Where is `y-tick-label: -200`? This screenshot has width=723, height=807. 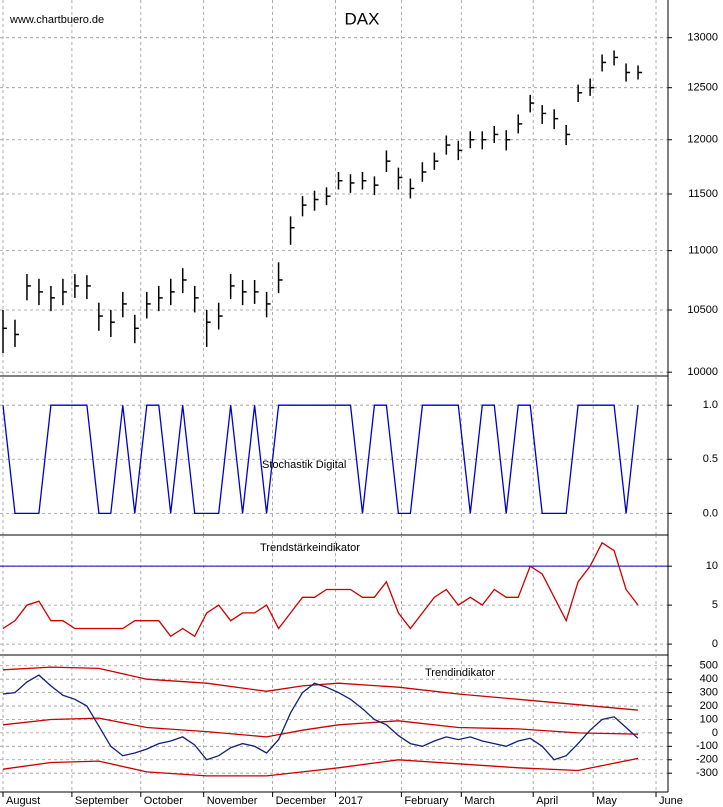 y-tick-label: -200 is located at coordinates (707, 760).